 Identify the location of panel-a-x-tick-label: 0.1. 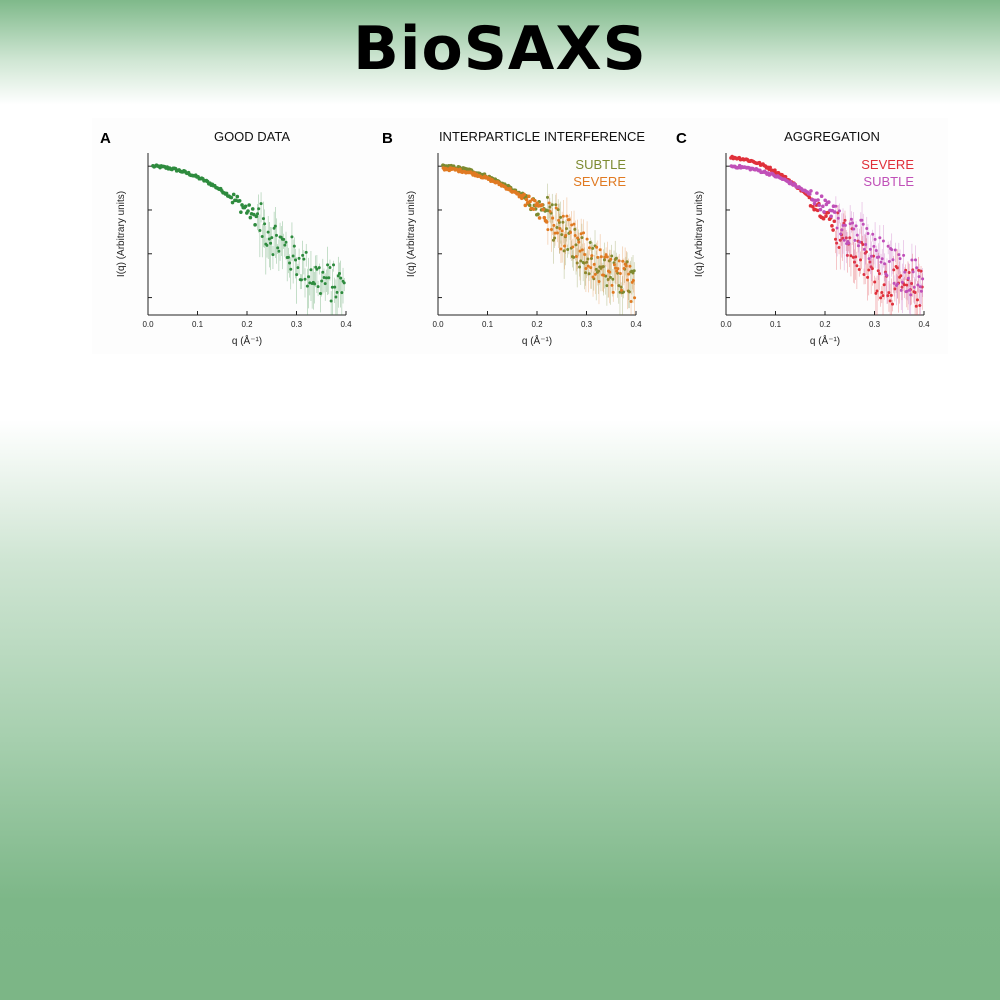
(198, 324).